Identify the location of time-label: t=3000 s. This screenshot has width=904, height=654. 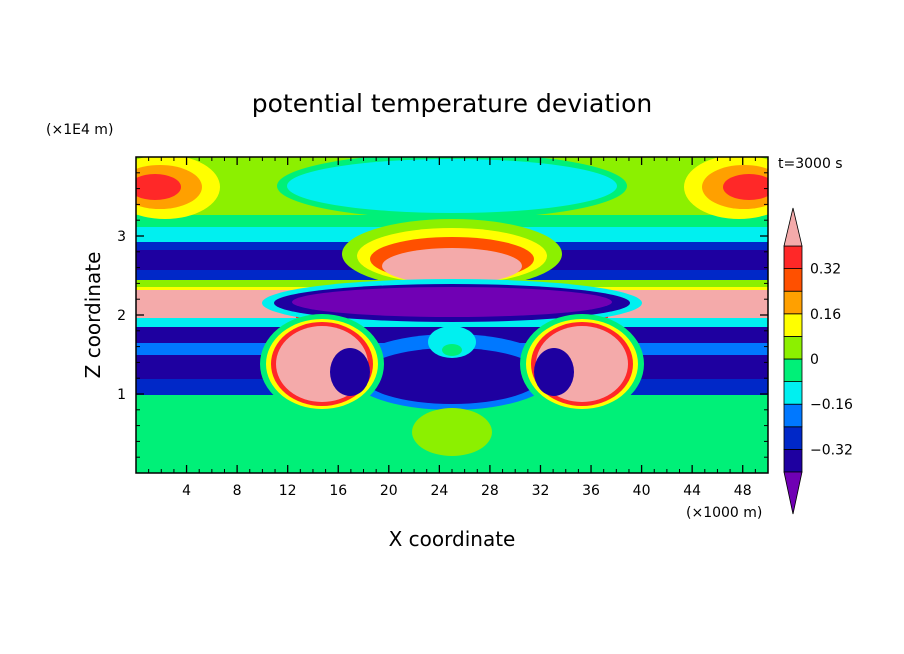
(810, 164).